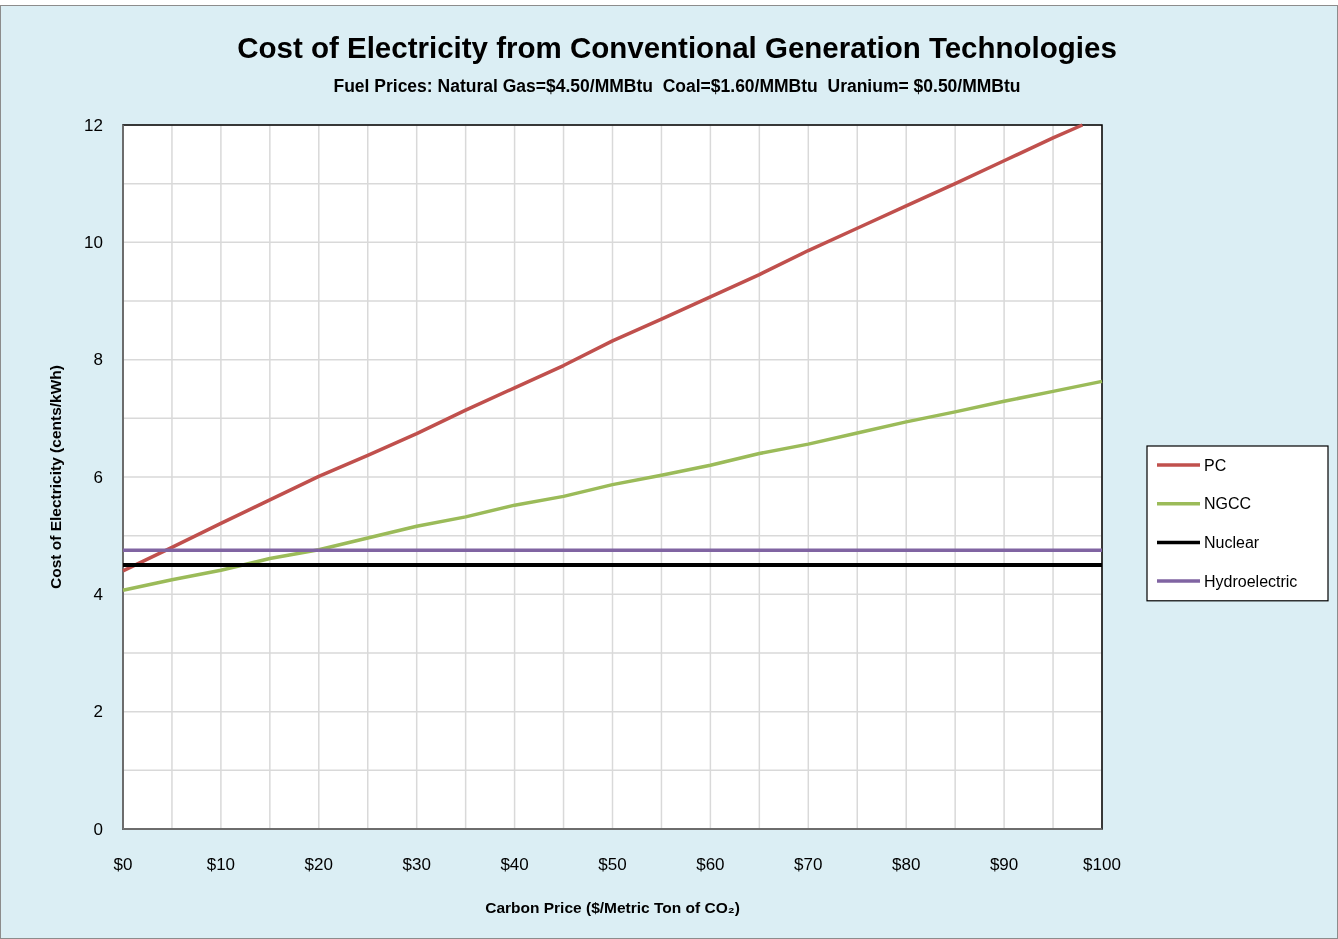  I want to click on x-axis-title: Carbon Price ($/Metric Ton of CO₂), so click(612, 907).